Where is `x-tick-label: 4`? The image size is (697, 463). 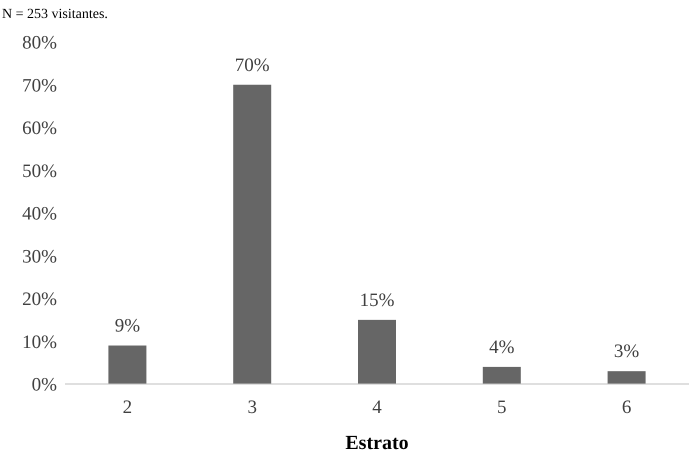
x-tick-label: 4 is located at coordinates (377, 407).